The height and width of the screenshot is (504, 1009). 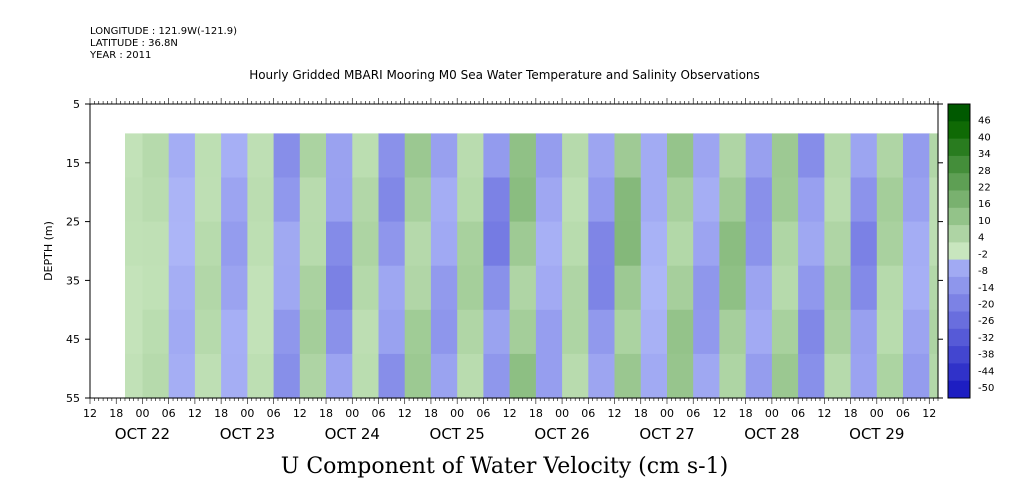 What do you see at coordinates (121, 55) in the screenshot?
I see `year-label: YEAR : 2011` at bounding box center [121, 55].